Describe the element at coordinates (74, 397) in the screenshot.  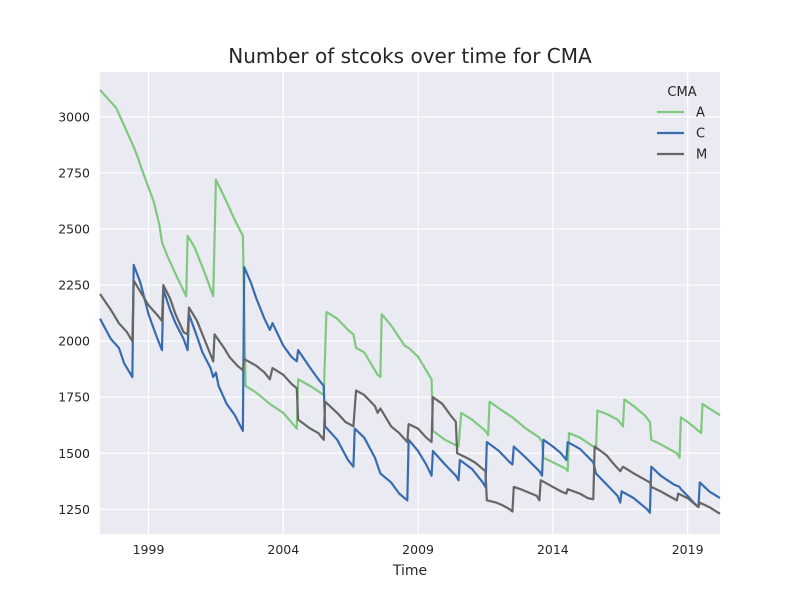
I see `y-tick-label: 1750` at that location.